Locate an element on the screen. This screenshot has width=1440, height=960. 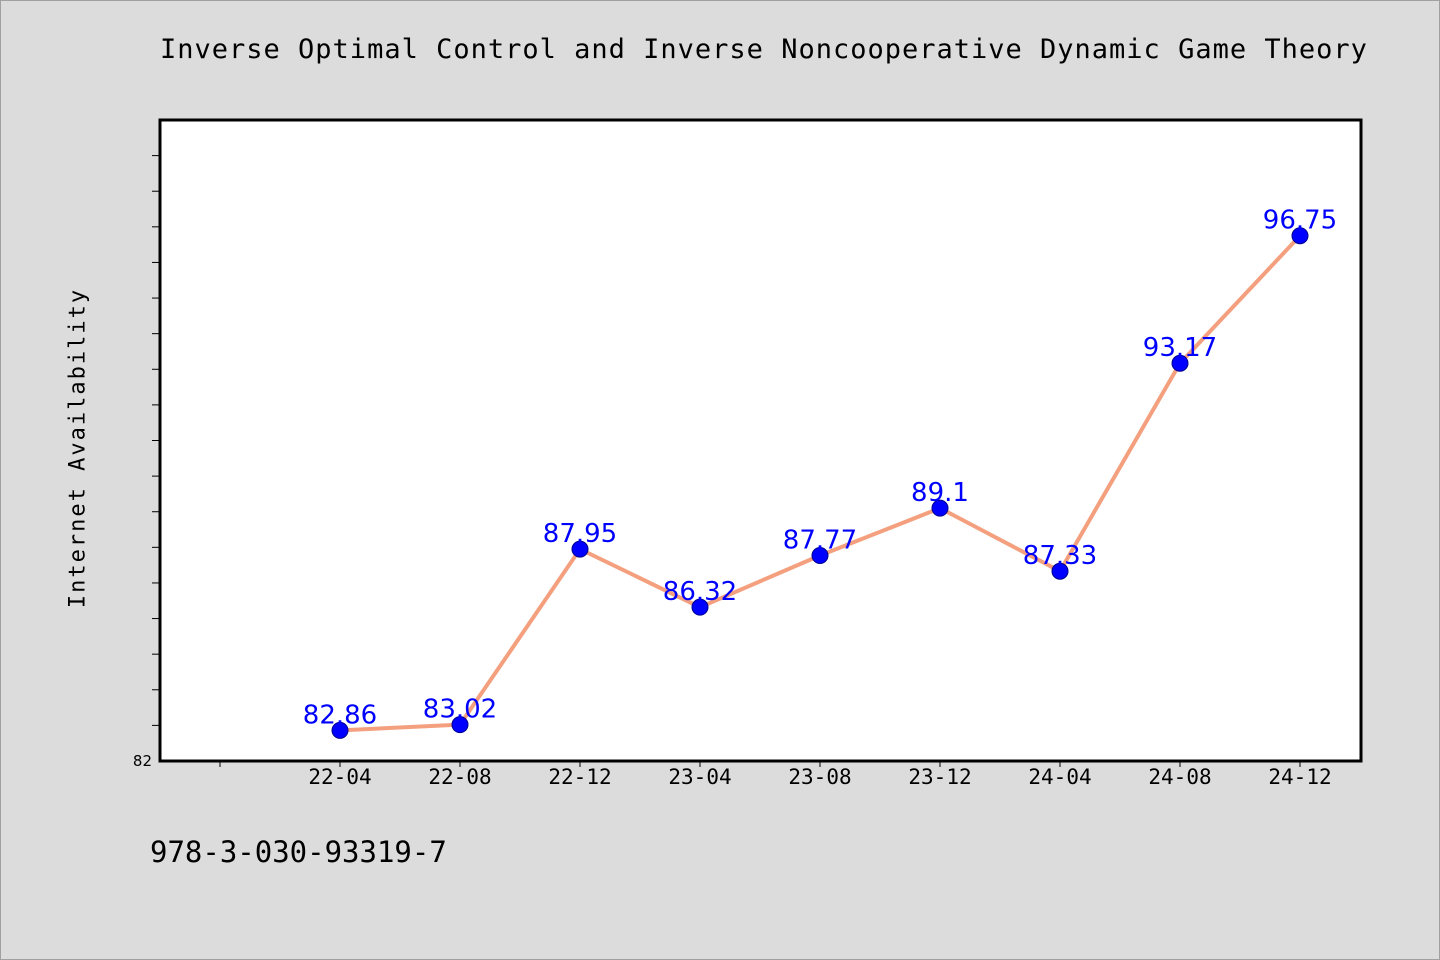
y-tick-label: 82 is located at coordinates (142, 761).